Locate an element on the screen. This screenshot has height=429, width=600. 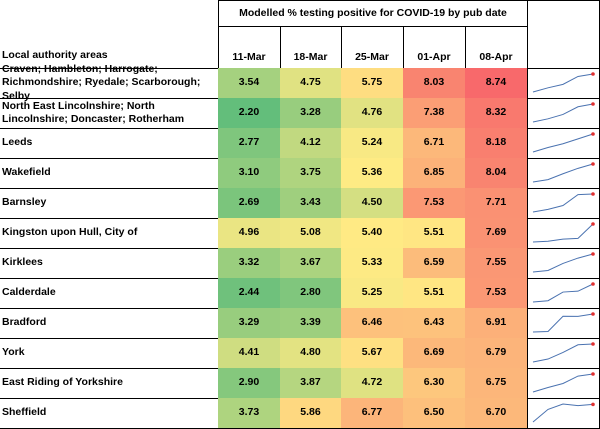
value-cell: 4.80 is located at coordinates (311, 353).